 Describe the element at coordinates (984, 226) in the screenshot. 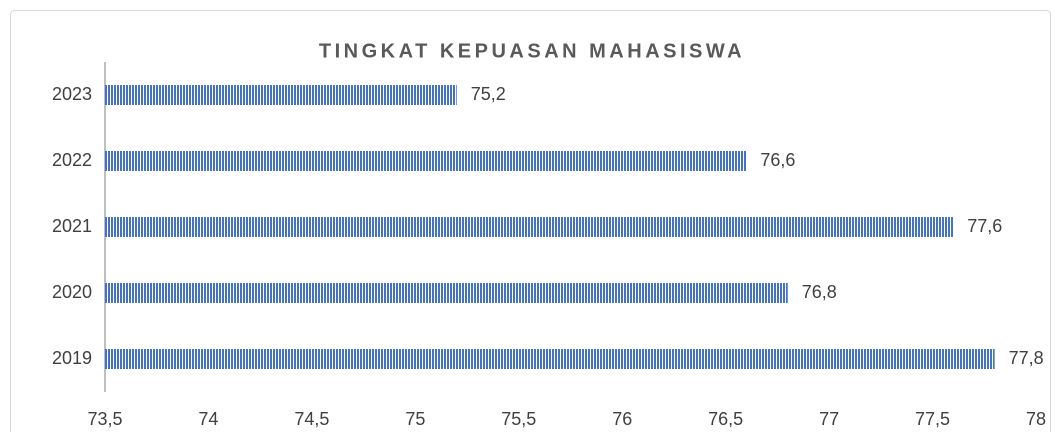

I see `data-label: 77,6` at that location.